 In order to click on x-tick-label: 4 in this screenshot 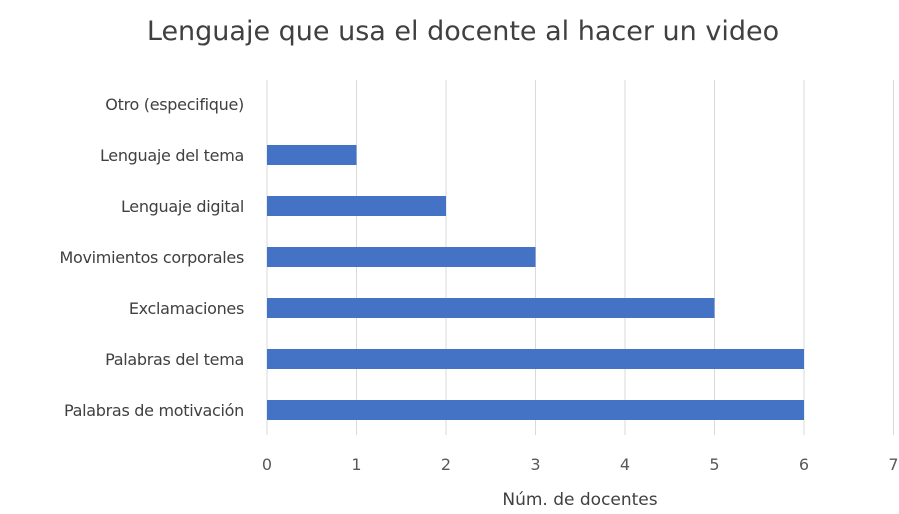, I will do `click(625, 464)`.